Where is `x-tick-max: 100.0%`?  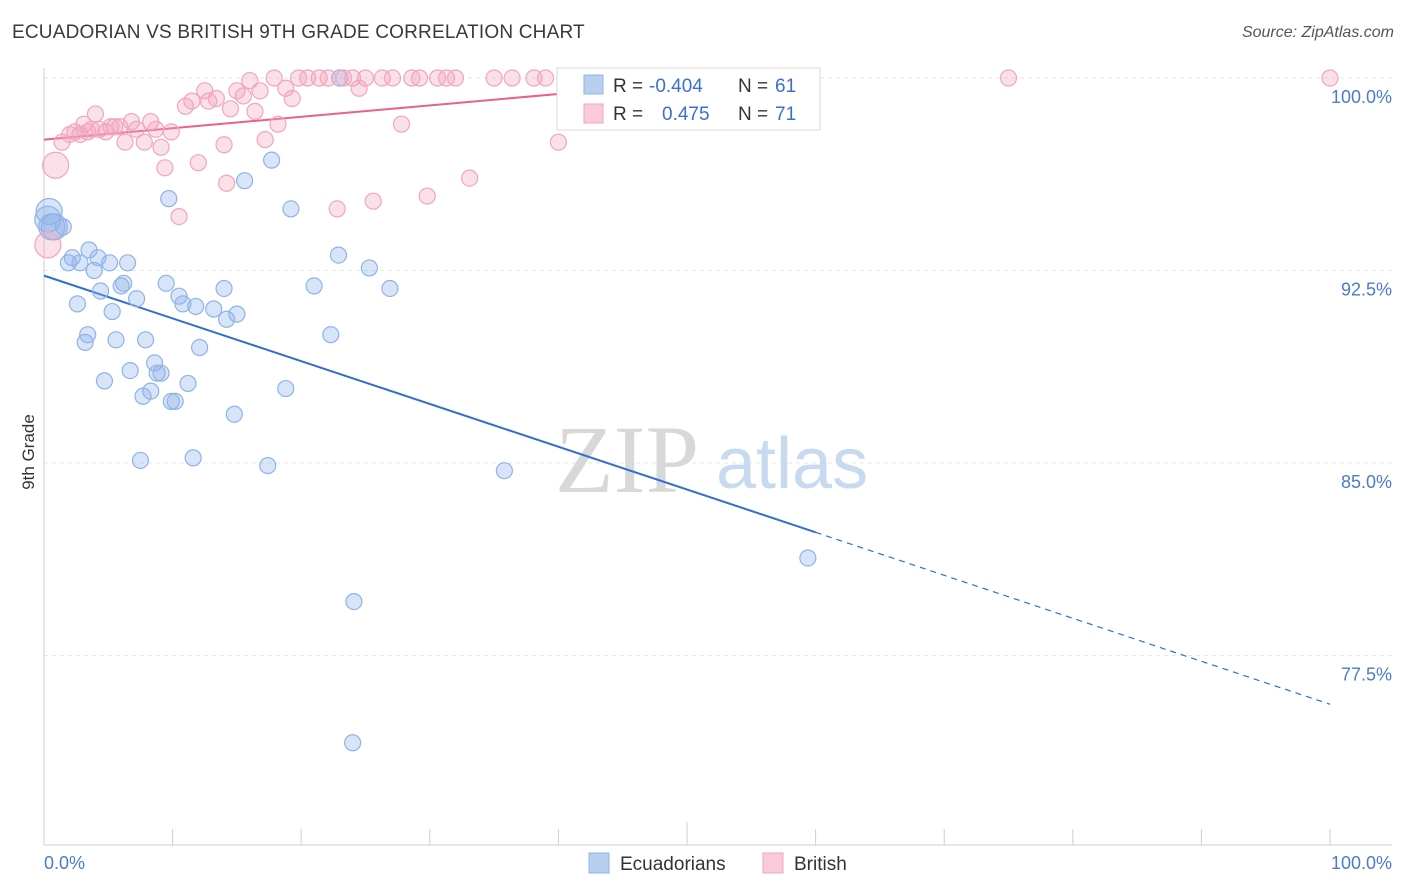
x-tick-max: 100.0% is located at coordinates (1361, 863).